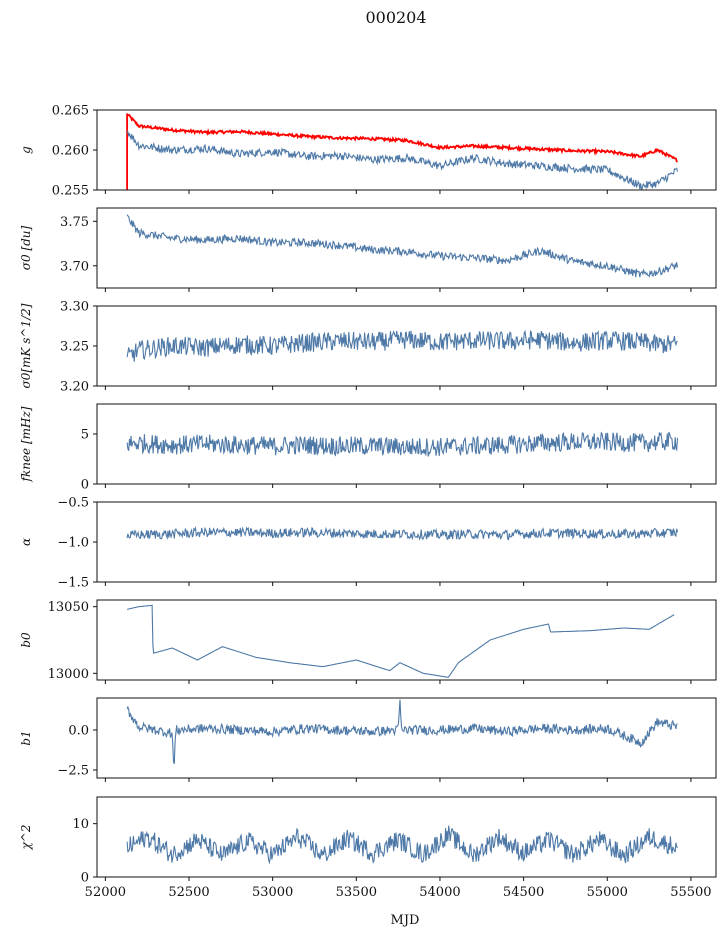  Describe the element at coordinates (68, 674) in the screenshot. I see `y-tick-label: 13000` at that location.